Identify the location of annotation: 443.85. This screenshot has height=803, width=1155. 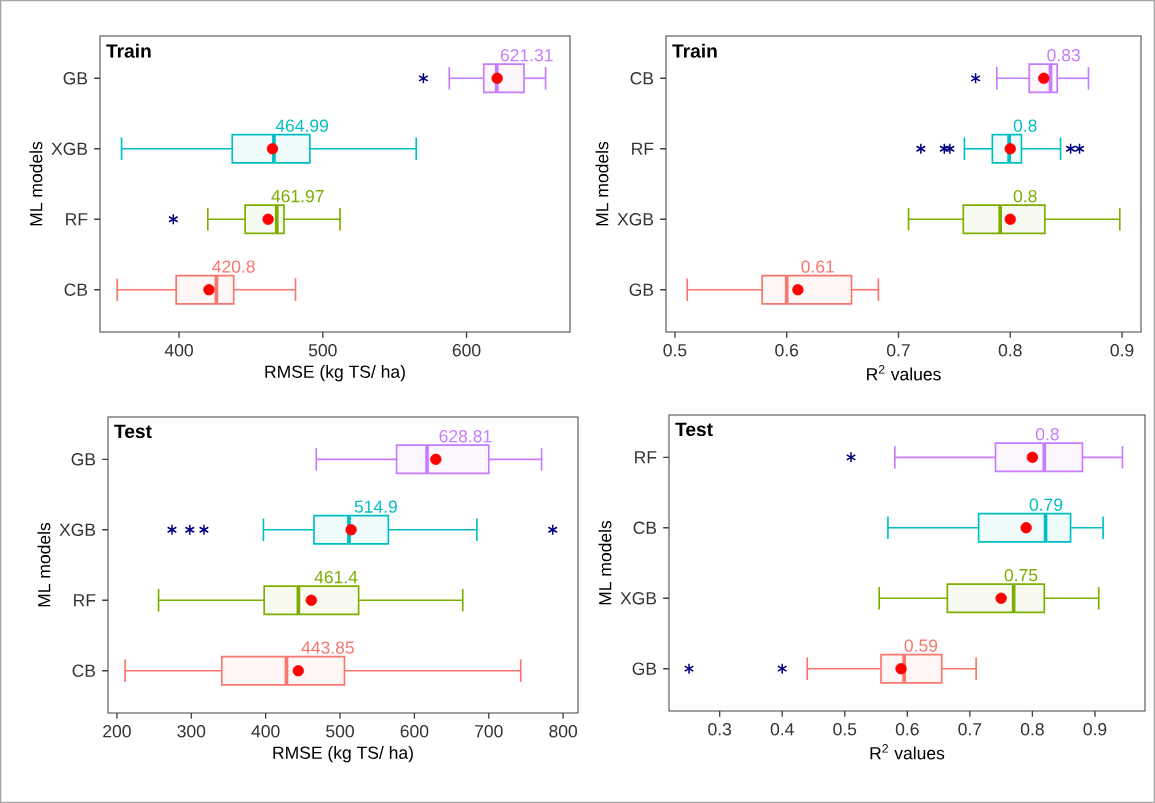
(327, 647).